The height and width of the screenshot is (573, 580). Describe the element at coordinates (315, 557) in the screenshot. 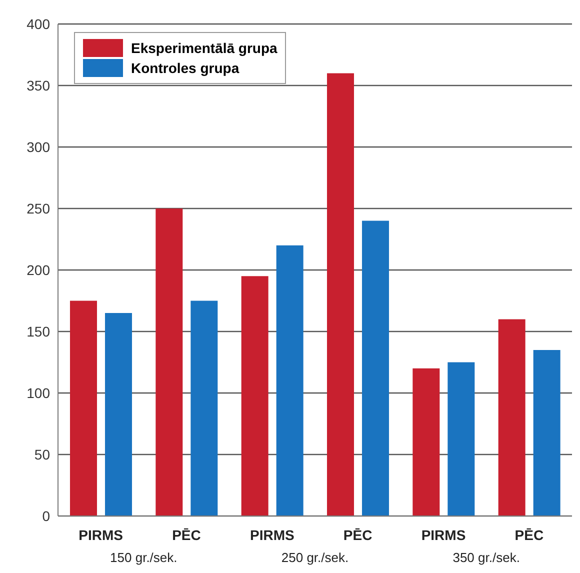

I see `text: 250 gr./sek.` at that location.